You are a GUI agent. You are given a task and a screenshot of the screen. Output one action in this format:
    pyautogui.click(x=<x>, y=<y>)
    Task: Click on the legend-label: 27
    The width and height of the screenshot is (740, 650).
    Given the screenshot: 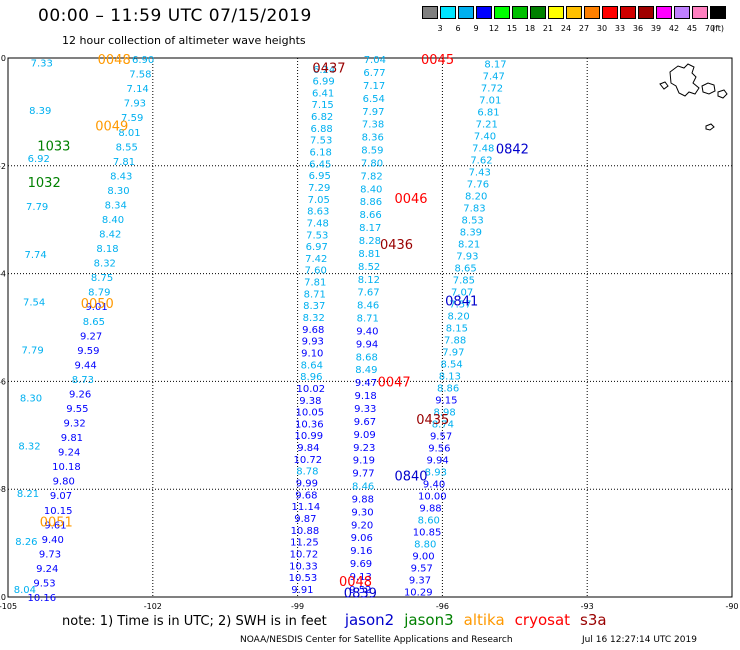 What is the action you would take?
    pyautogui.click(x=584, y=28)
    